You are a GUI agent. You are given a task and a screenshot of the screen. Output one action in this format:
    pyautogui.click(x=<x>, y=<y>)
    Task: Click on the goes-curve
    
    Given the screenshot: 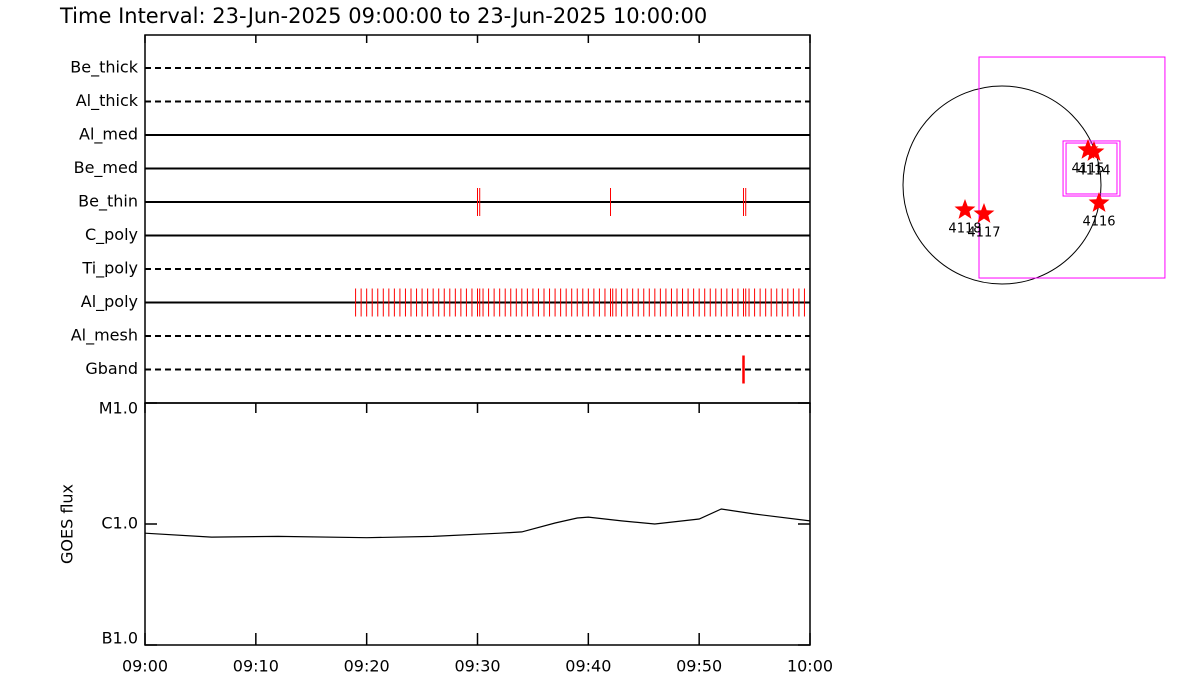 What is the action you would take?
    pyautogui.click(x=477, y=523)
    